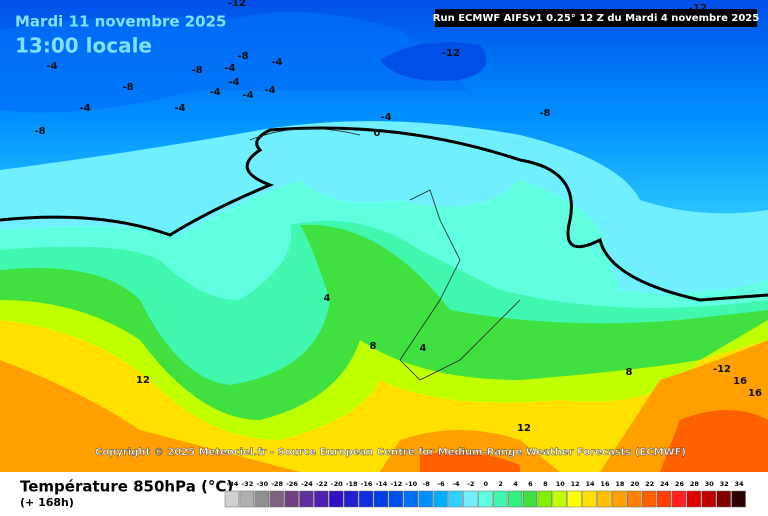 The image size is (768, 516). Describe the element at coordinates (695, 484) in the screenshot. I see `legend-label: 28` at that location.